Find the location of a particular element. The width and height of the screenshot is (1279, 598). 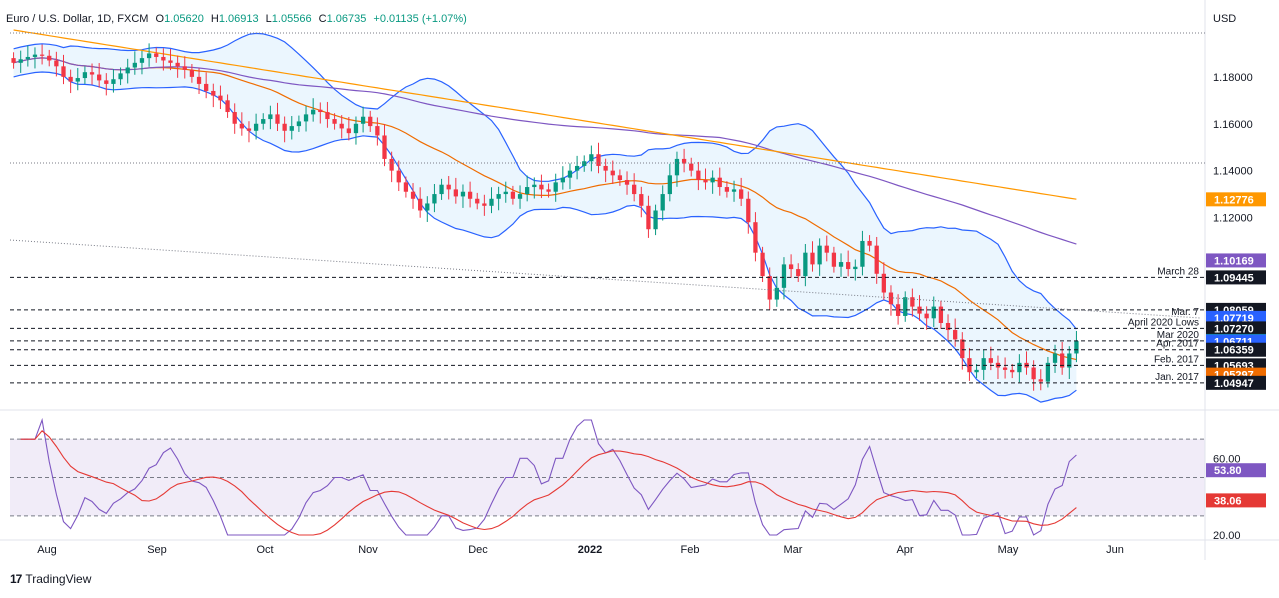

level-badge-label: 1.12776 is located at coordinates (1234, 200).